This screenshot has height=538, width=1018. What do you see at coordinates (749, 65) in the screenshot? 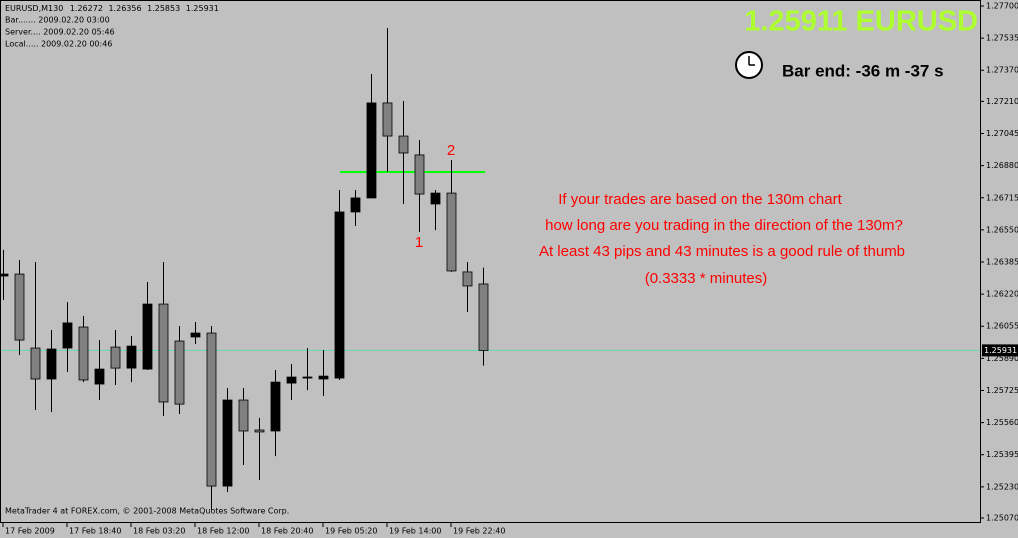
I see `clock-icon` at bounding box center [749, 65].